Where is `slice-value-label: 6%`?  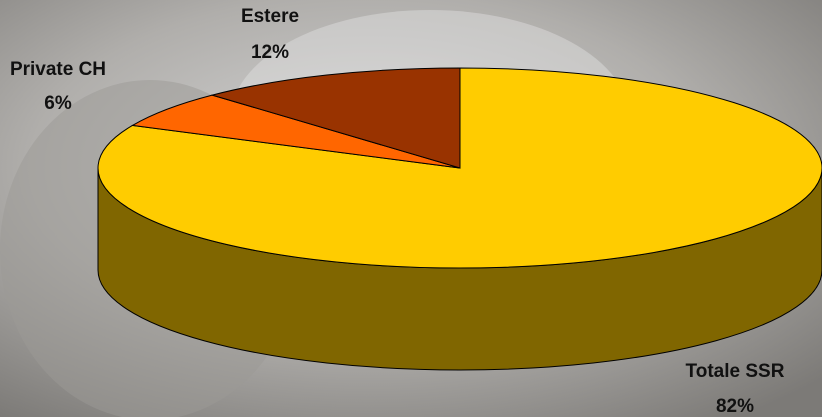
slice-value-label: 6% is located at coordinates (58, 103).